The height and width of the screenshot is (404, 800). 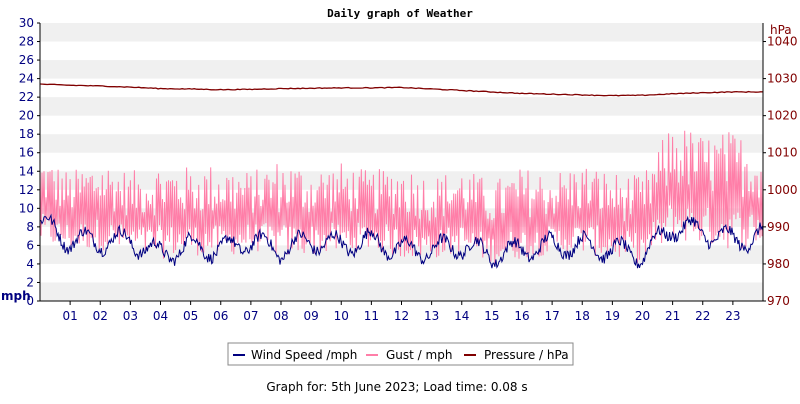 I want to click on y-left-tick-label: 6, so click(x=30, y=245).